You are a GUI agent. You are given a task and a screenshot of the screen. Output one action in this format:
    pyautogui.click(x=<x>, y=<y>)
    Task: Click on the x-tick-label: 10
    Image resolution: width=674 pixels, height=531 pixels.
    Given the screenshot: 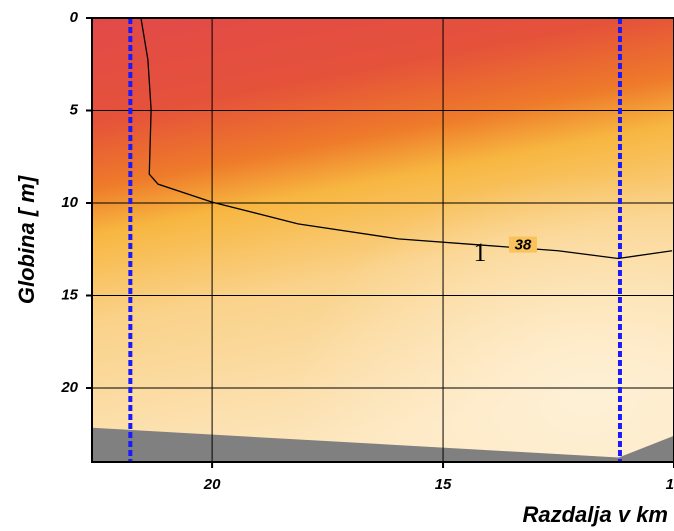 What is the action you would take?
    pyautogui.click(x=670, y=484)
    